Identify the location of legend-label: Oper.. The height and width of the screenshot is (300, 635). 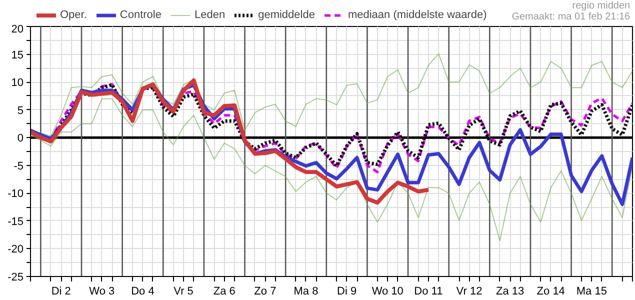
(73, 15).